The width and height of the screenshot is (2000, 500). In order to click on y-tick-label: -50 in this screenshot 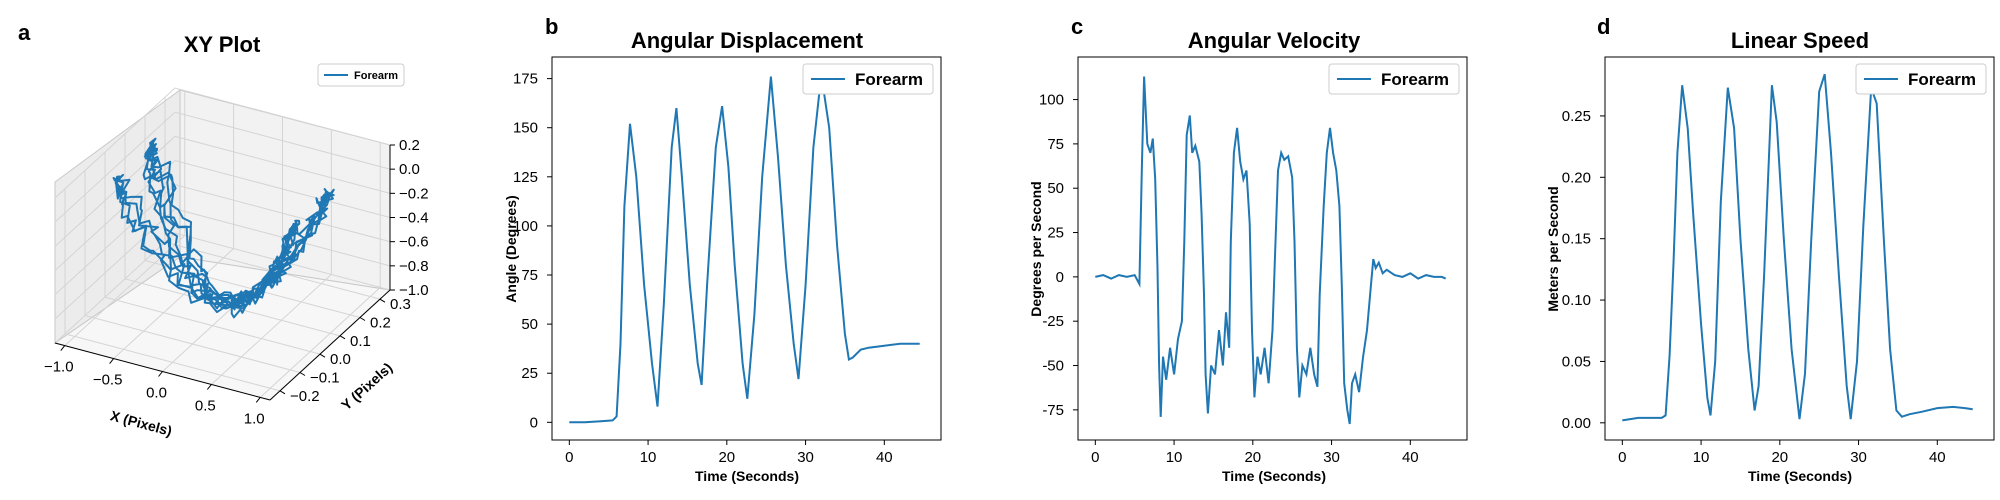, I will do `click(1053, 366)`.